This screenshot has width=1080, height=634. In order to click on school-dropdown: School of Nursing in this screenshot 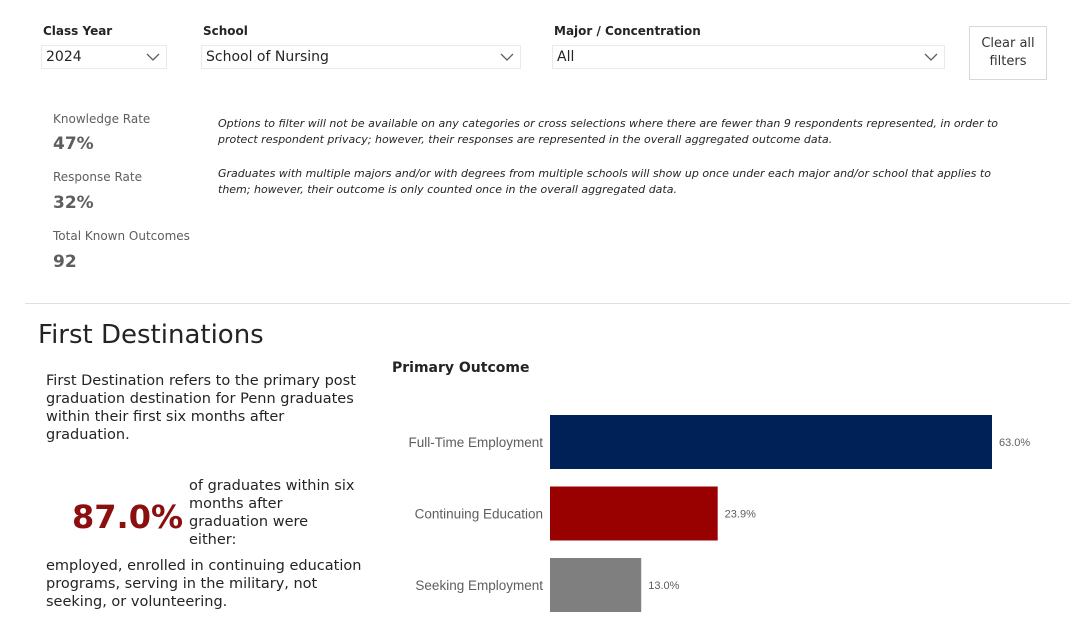, I will do `click(361, 57)`.